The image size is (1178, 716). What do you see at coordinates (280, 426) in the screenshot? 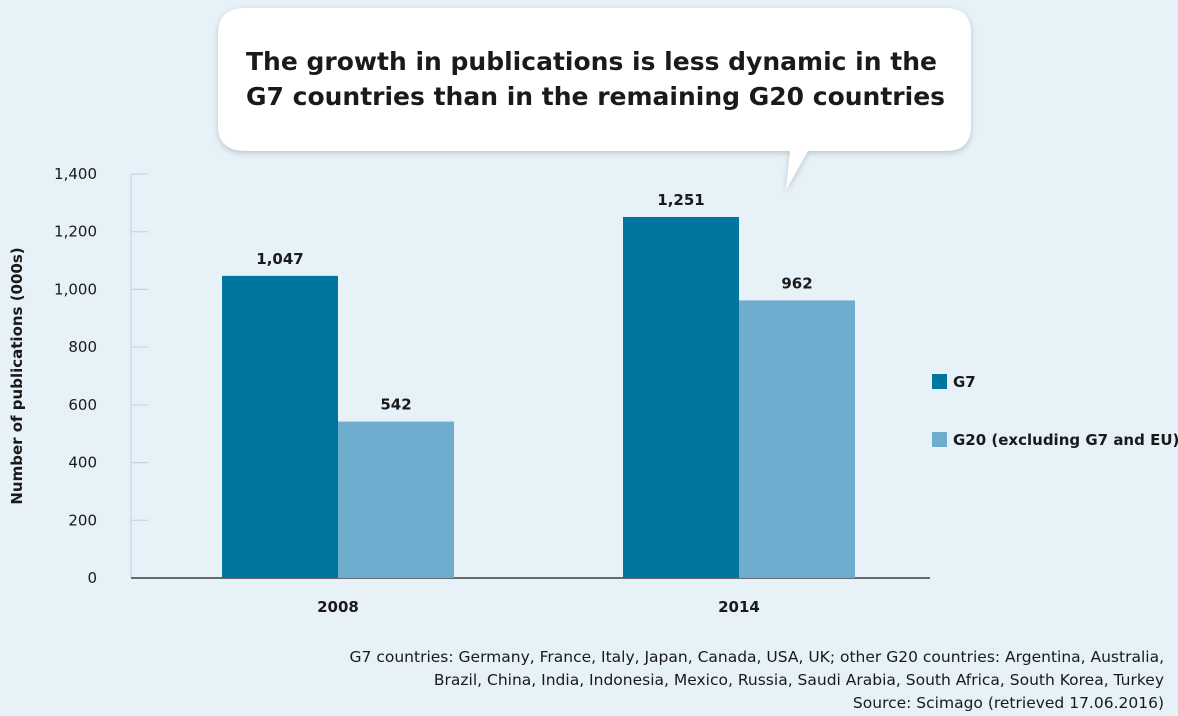
I see `bar-g7-2008` at bounding box center [280, 426].